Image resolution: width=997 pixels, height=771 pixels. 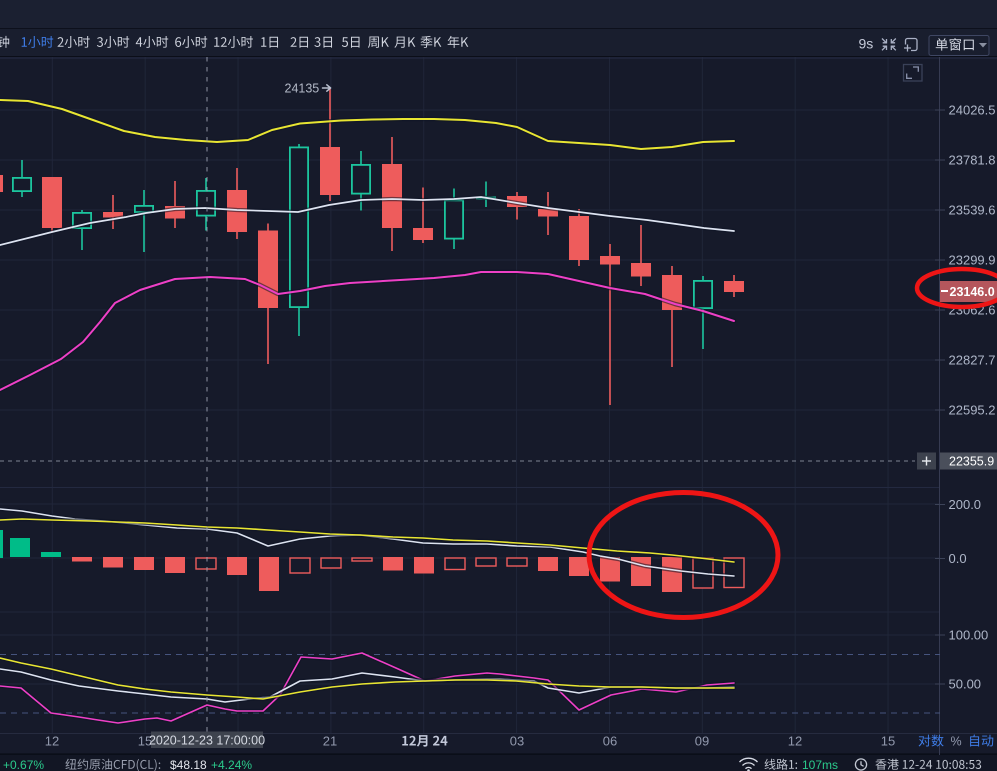 I want to click on svg-text: 107ms, so click(x=820, y=764).